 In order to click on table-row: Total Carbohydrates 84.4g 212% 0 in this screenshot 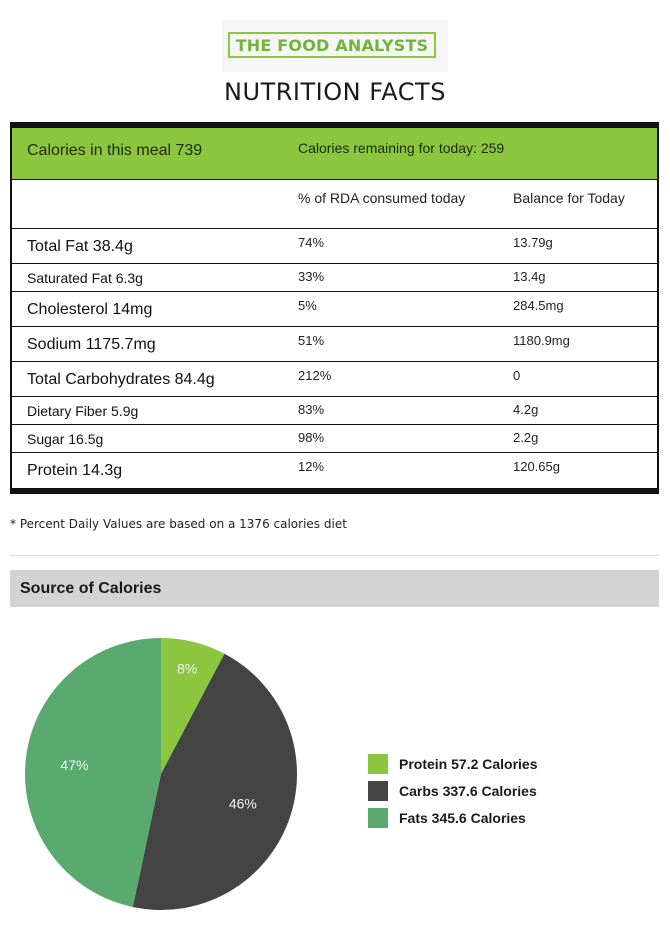, I will do `click(334, 379)`.